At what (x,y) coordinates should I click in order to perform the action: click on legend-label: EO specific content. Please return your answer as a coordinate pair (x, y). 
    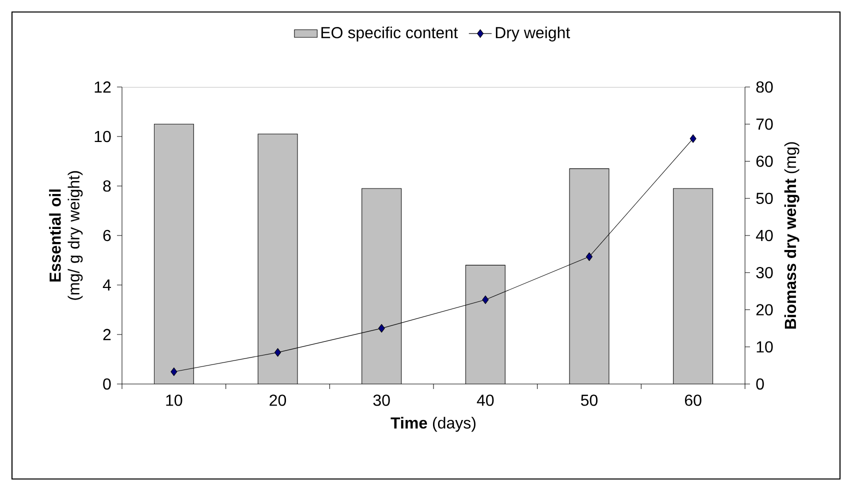
    Looking at the image, I should click on (389, 34).